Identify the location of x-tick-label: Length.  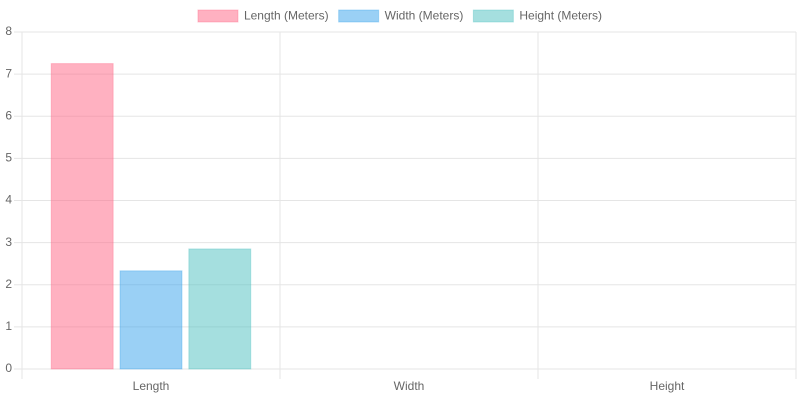
(151, 386).